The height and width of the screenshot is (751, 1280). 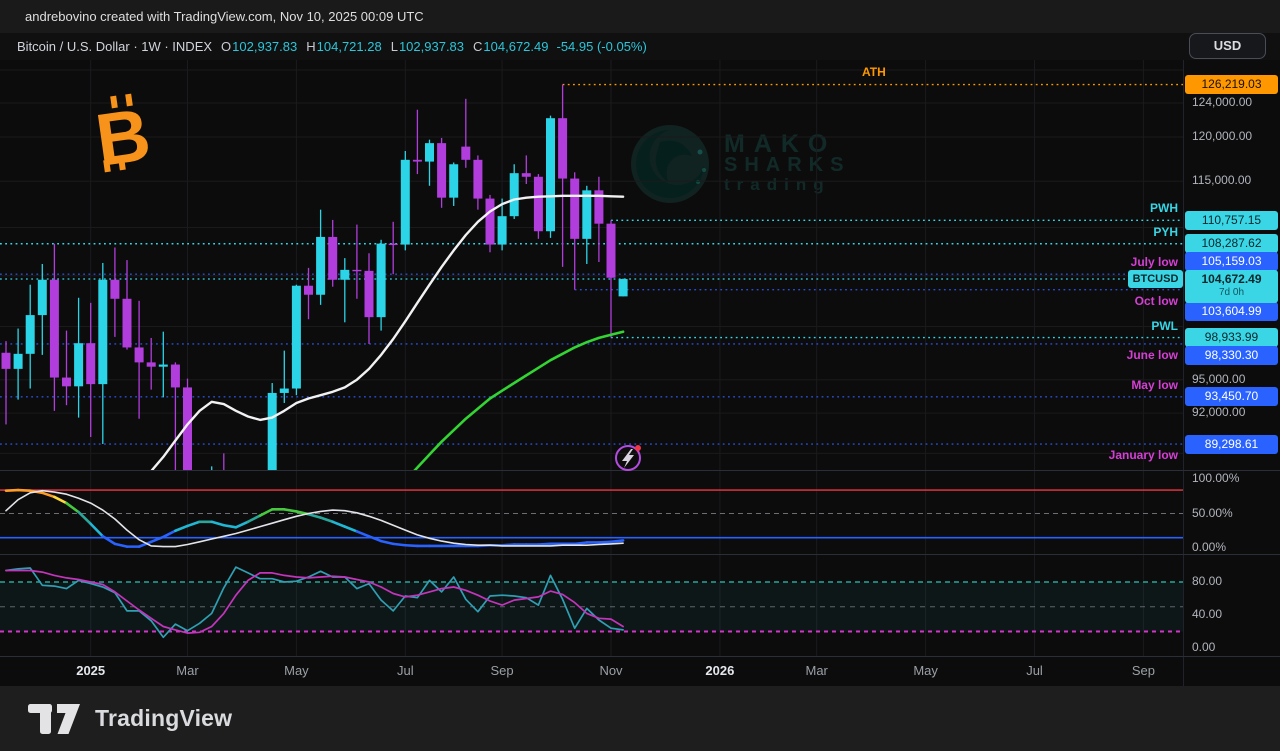 What do you see at coordinates (1231, 312) in the screenshot?
I see `price-badge-oct_low: 103,604.99` at bounding box center [1231, 312].